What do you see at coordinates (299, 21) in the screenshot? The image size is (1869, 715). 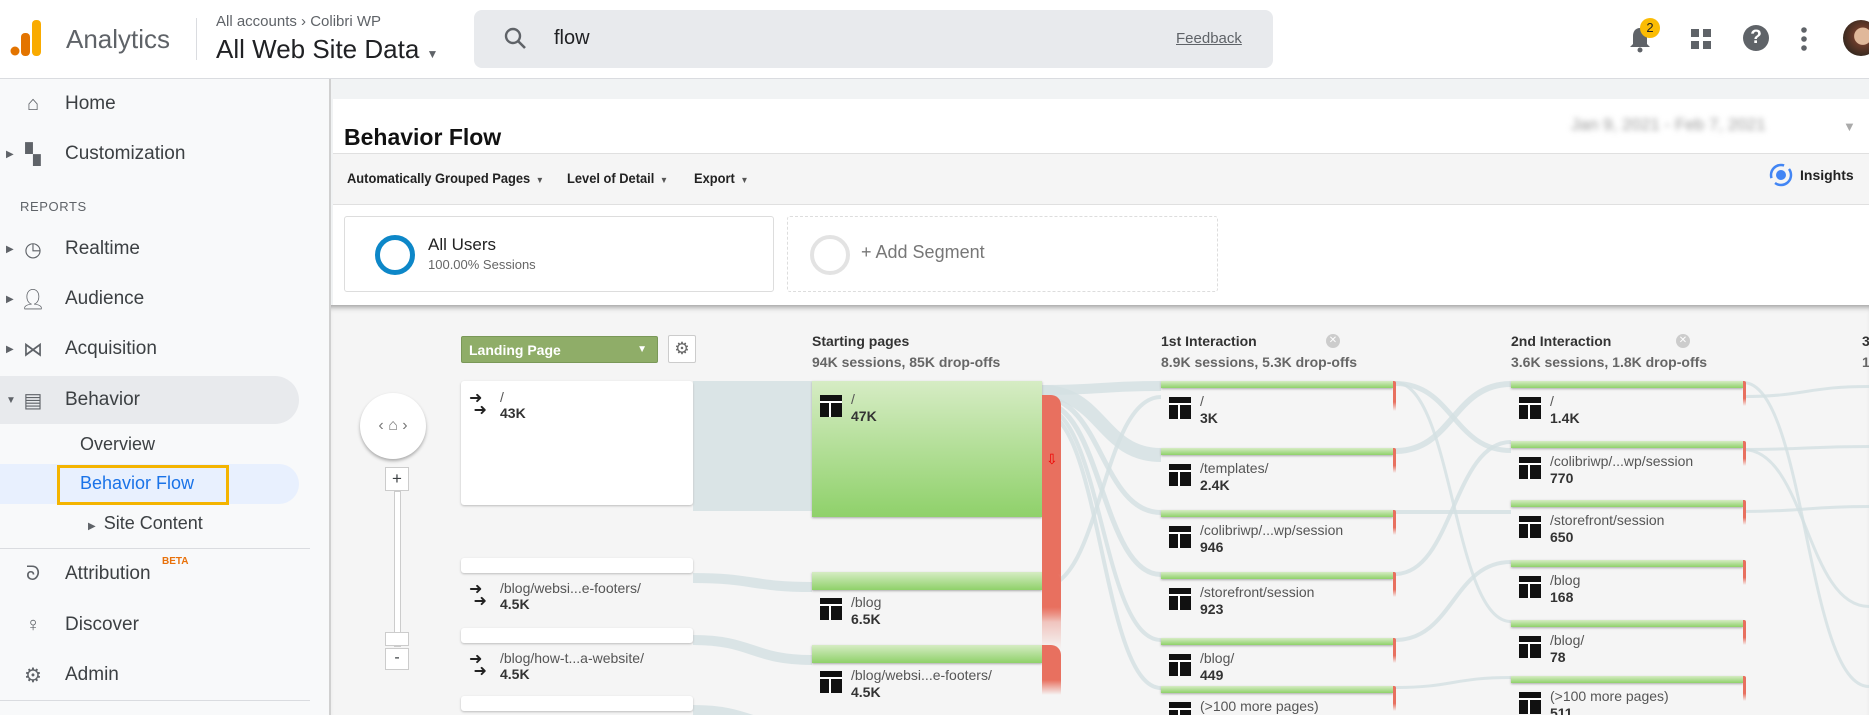 I see `breadcrumb: All accounts › Colibri WP` at bounding box center [299, 21].